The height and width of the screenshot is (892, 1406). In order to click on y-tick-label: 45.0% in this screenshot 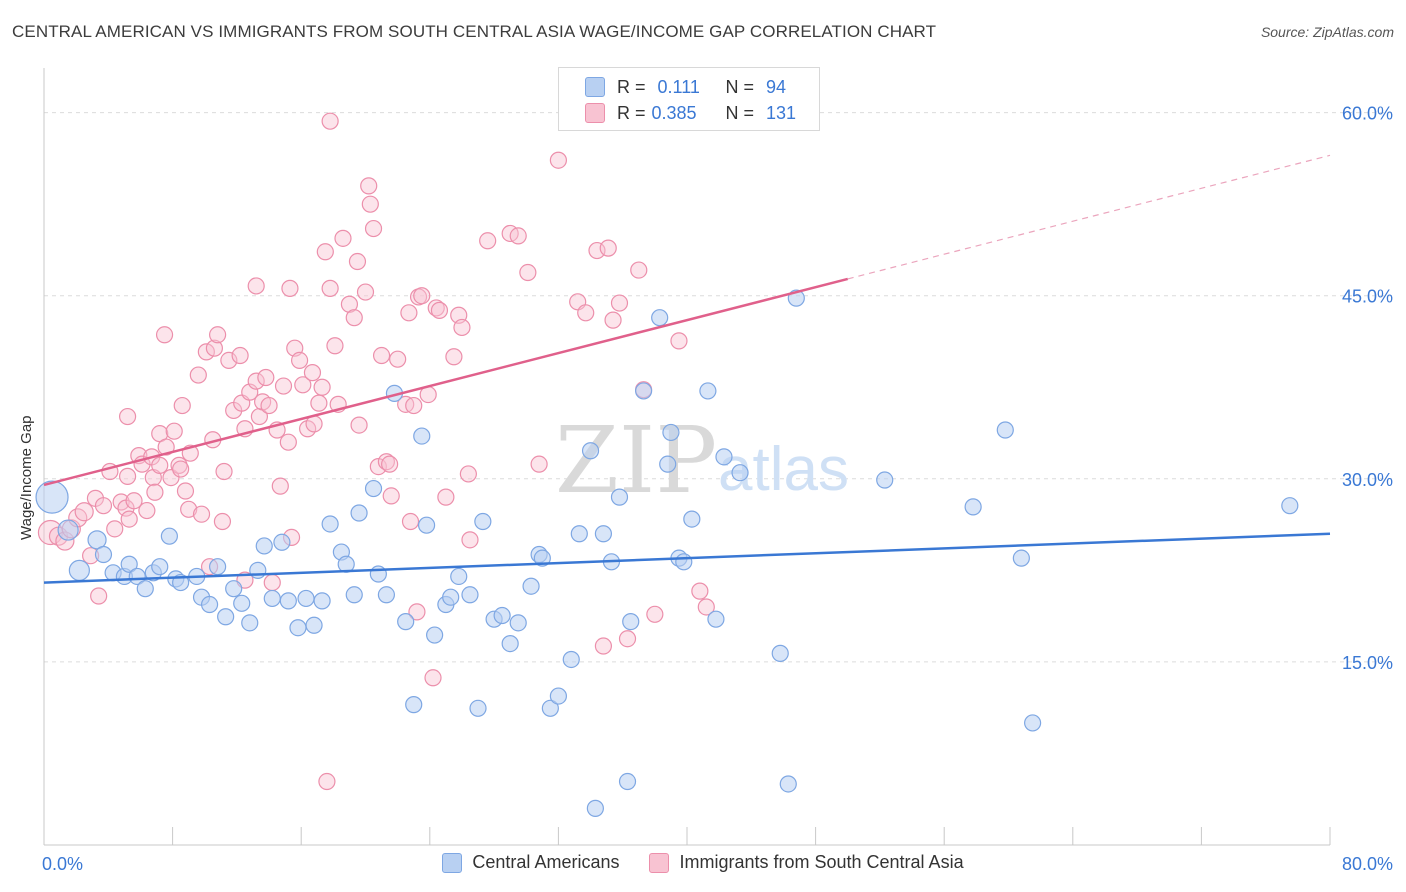, I will do `click(1367, 297)`.